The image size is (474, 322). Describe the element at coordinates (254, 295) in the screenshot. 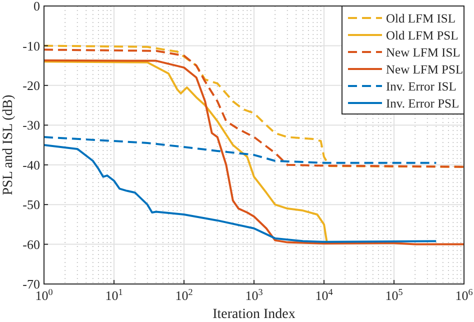

I see `x-tick-label: 10$^{3}$` at that location.